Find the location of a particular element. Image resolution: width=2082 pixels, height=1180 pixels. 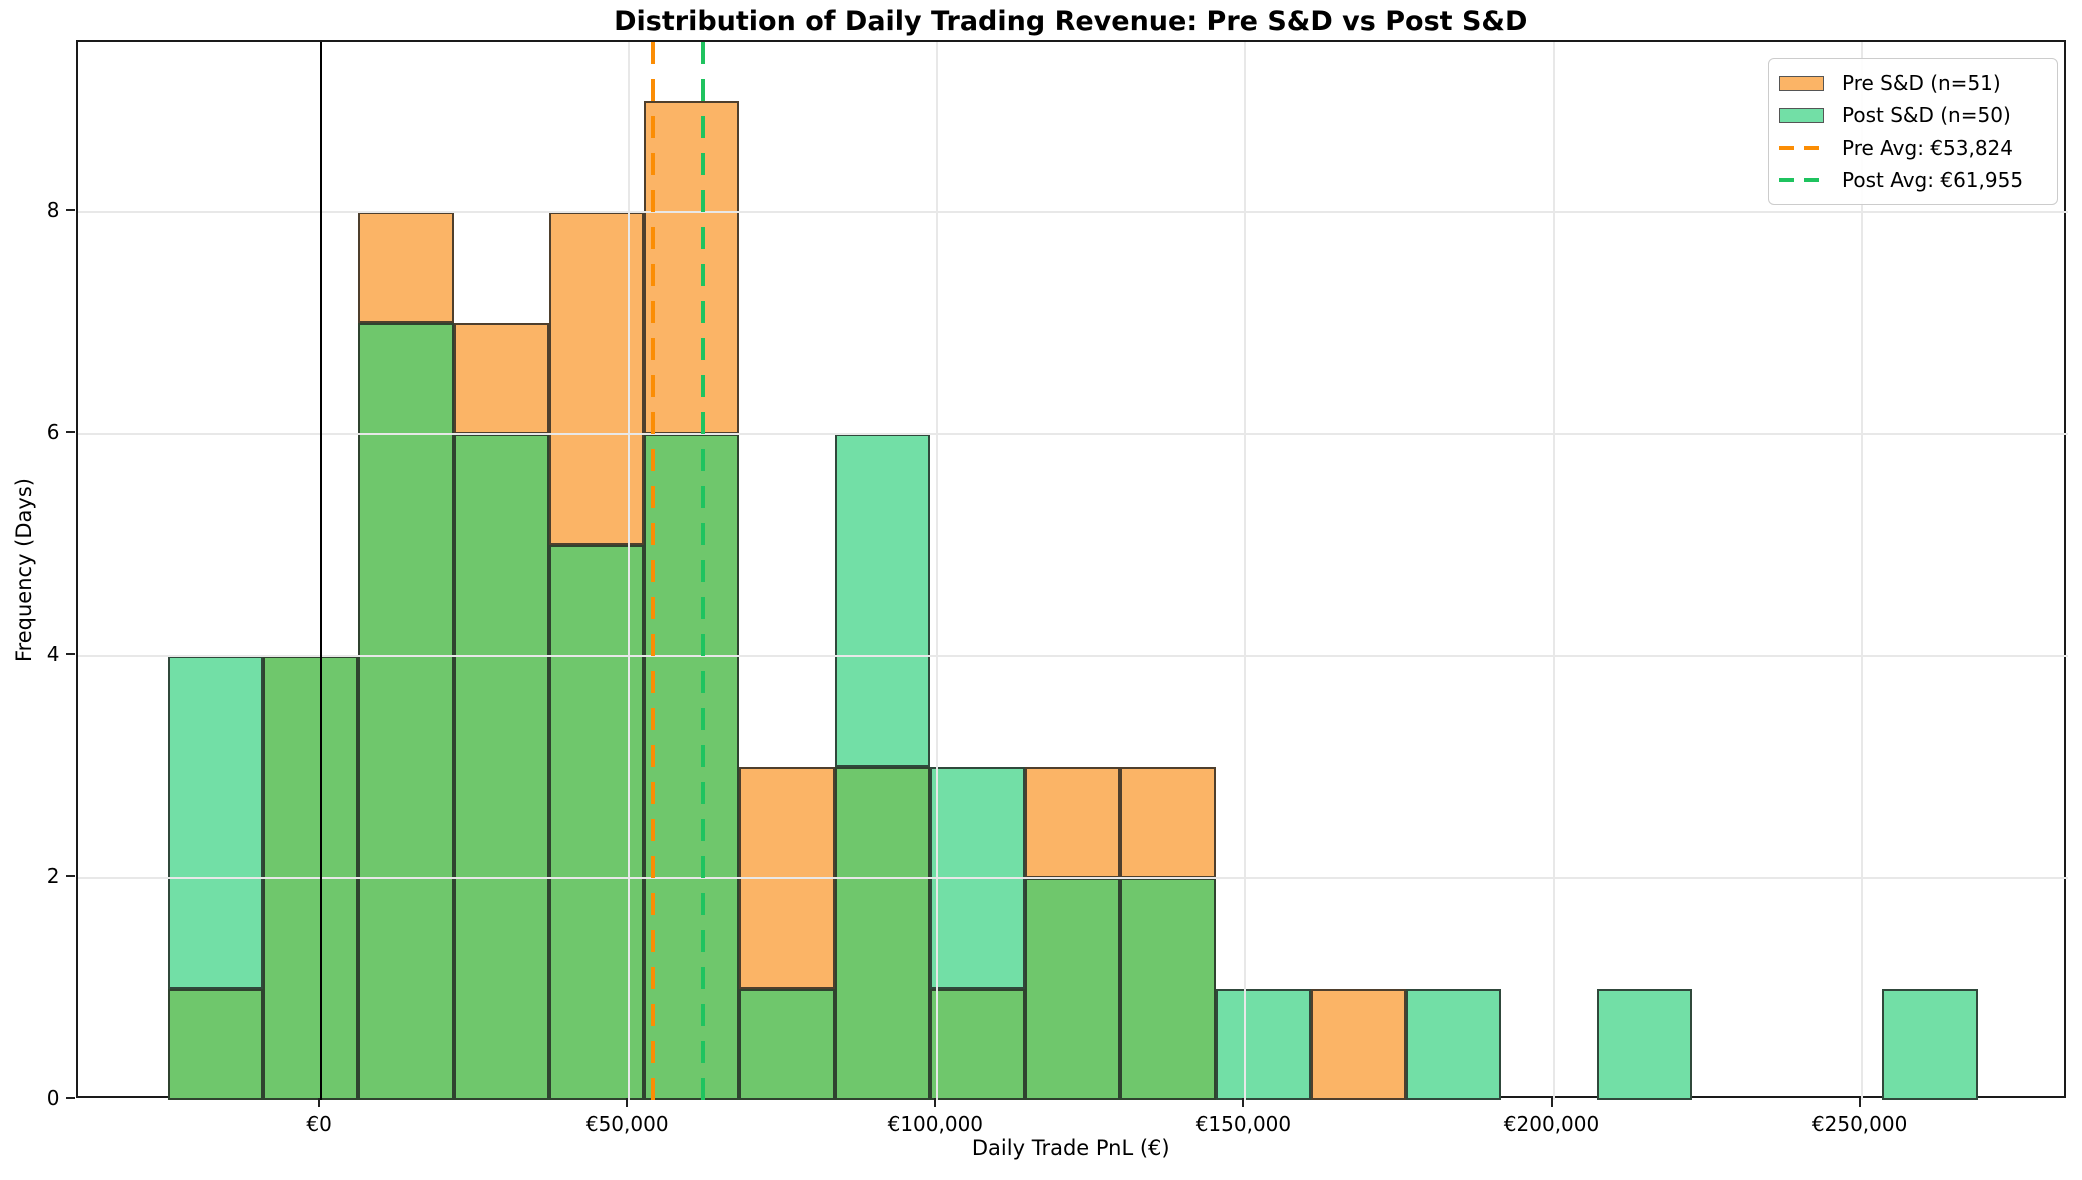

legend-entry-post: Post S&D (n=50) is located at coordinates (1913, 115).